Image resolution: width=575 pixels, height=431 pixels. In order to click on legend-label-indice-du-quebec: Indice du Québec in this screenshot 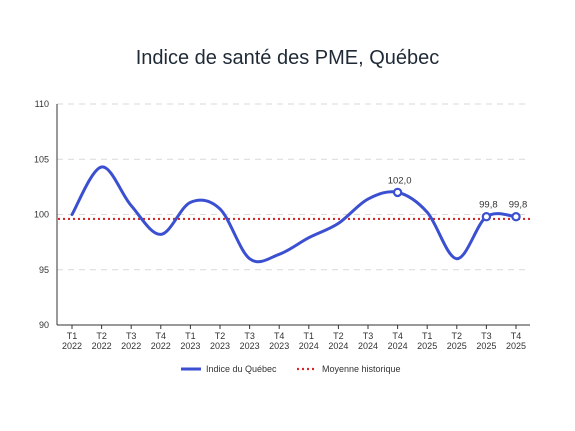, I will do `click(241, 369)`.